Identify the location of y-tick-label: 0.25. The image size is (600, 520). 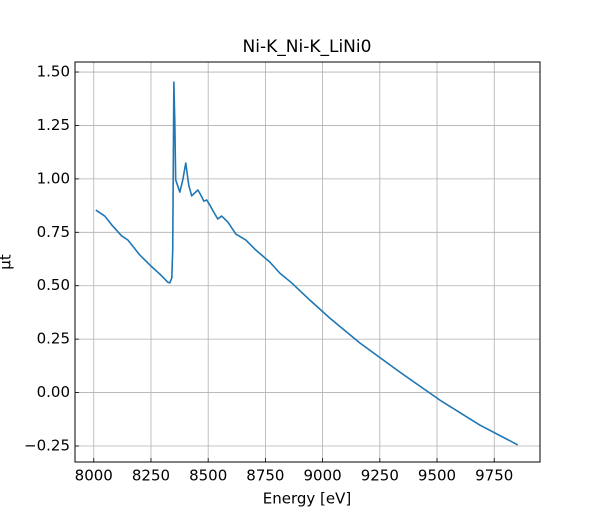
(53, 339).